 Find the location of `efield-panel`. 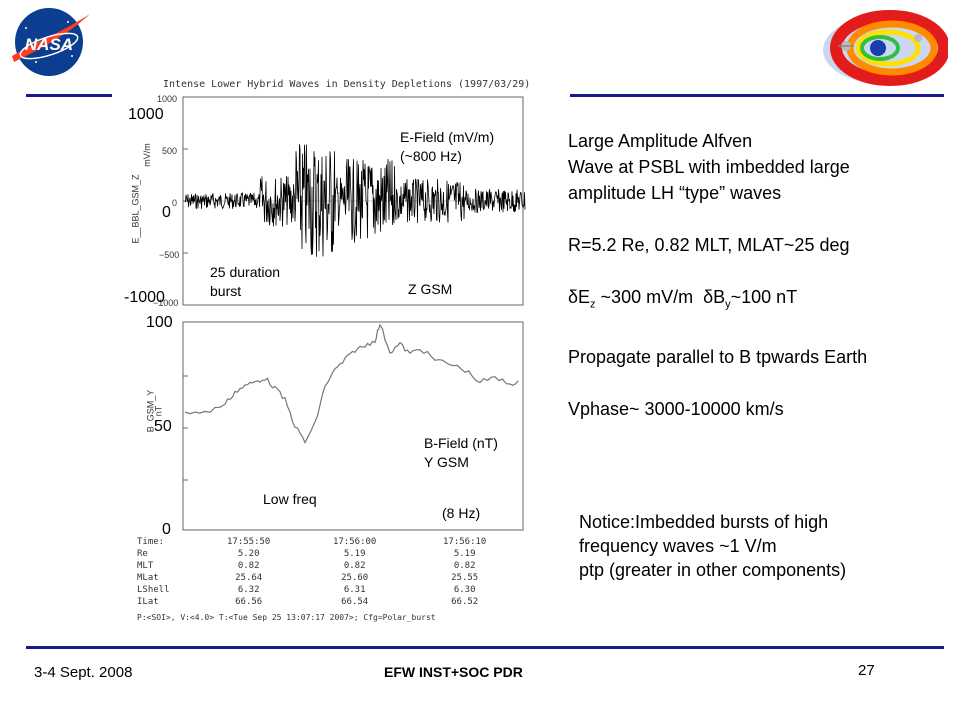

efield-panel is located at coordinates (354, 201).